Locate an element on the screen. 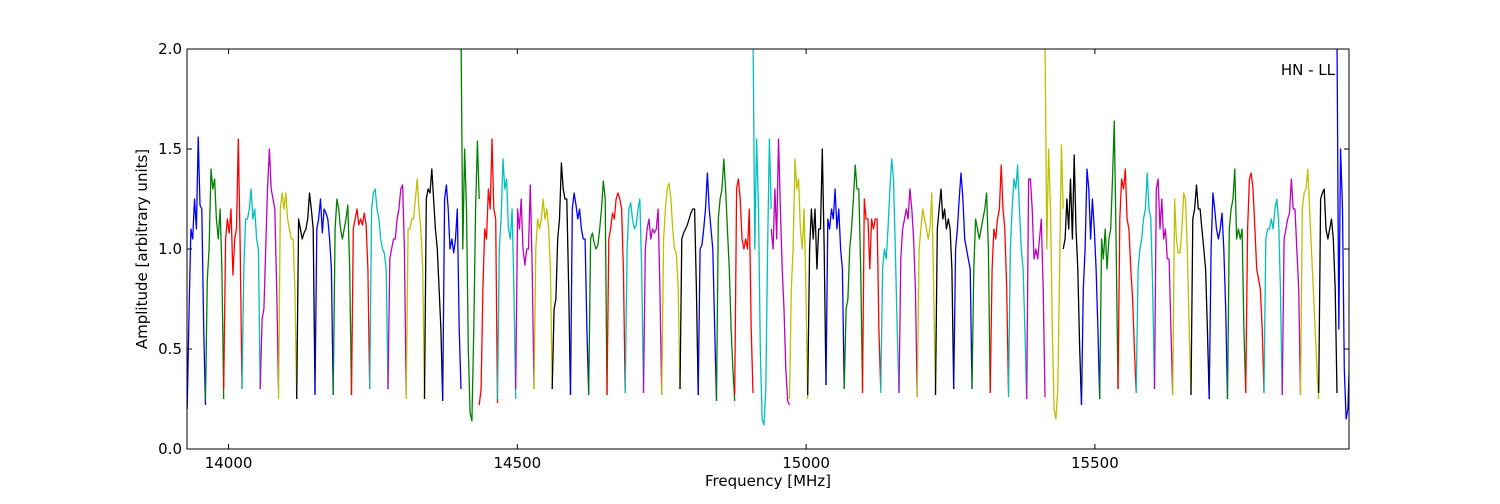 This screenshot has height=504, width=1500. y-axis-label: Amplitude [arbitrary units] is located at coordinates (142, 249).